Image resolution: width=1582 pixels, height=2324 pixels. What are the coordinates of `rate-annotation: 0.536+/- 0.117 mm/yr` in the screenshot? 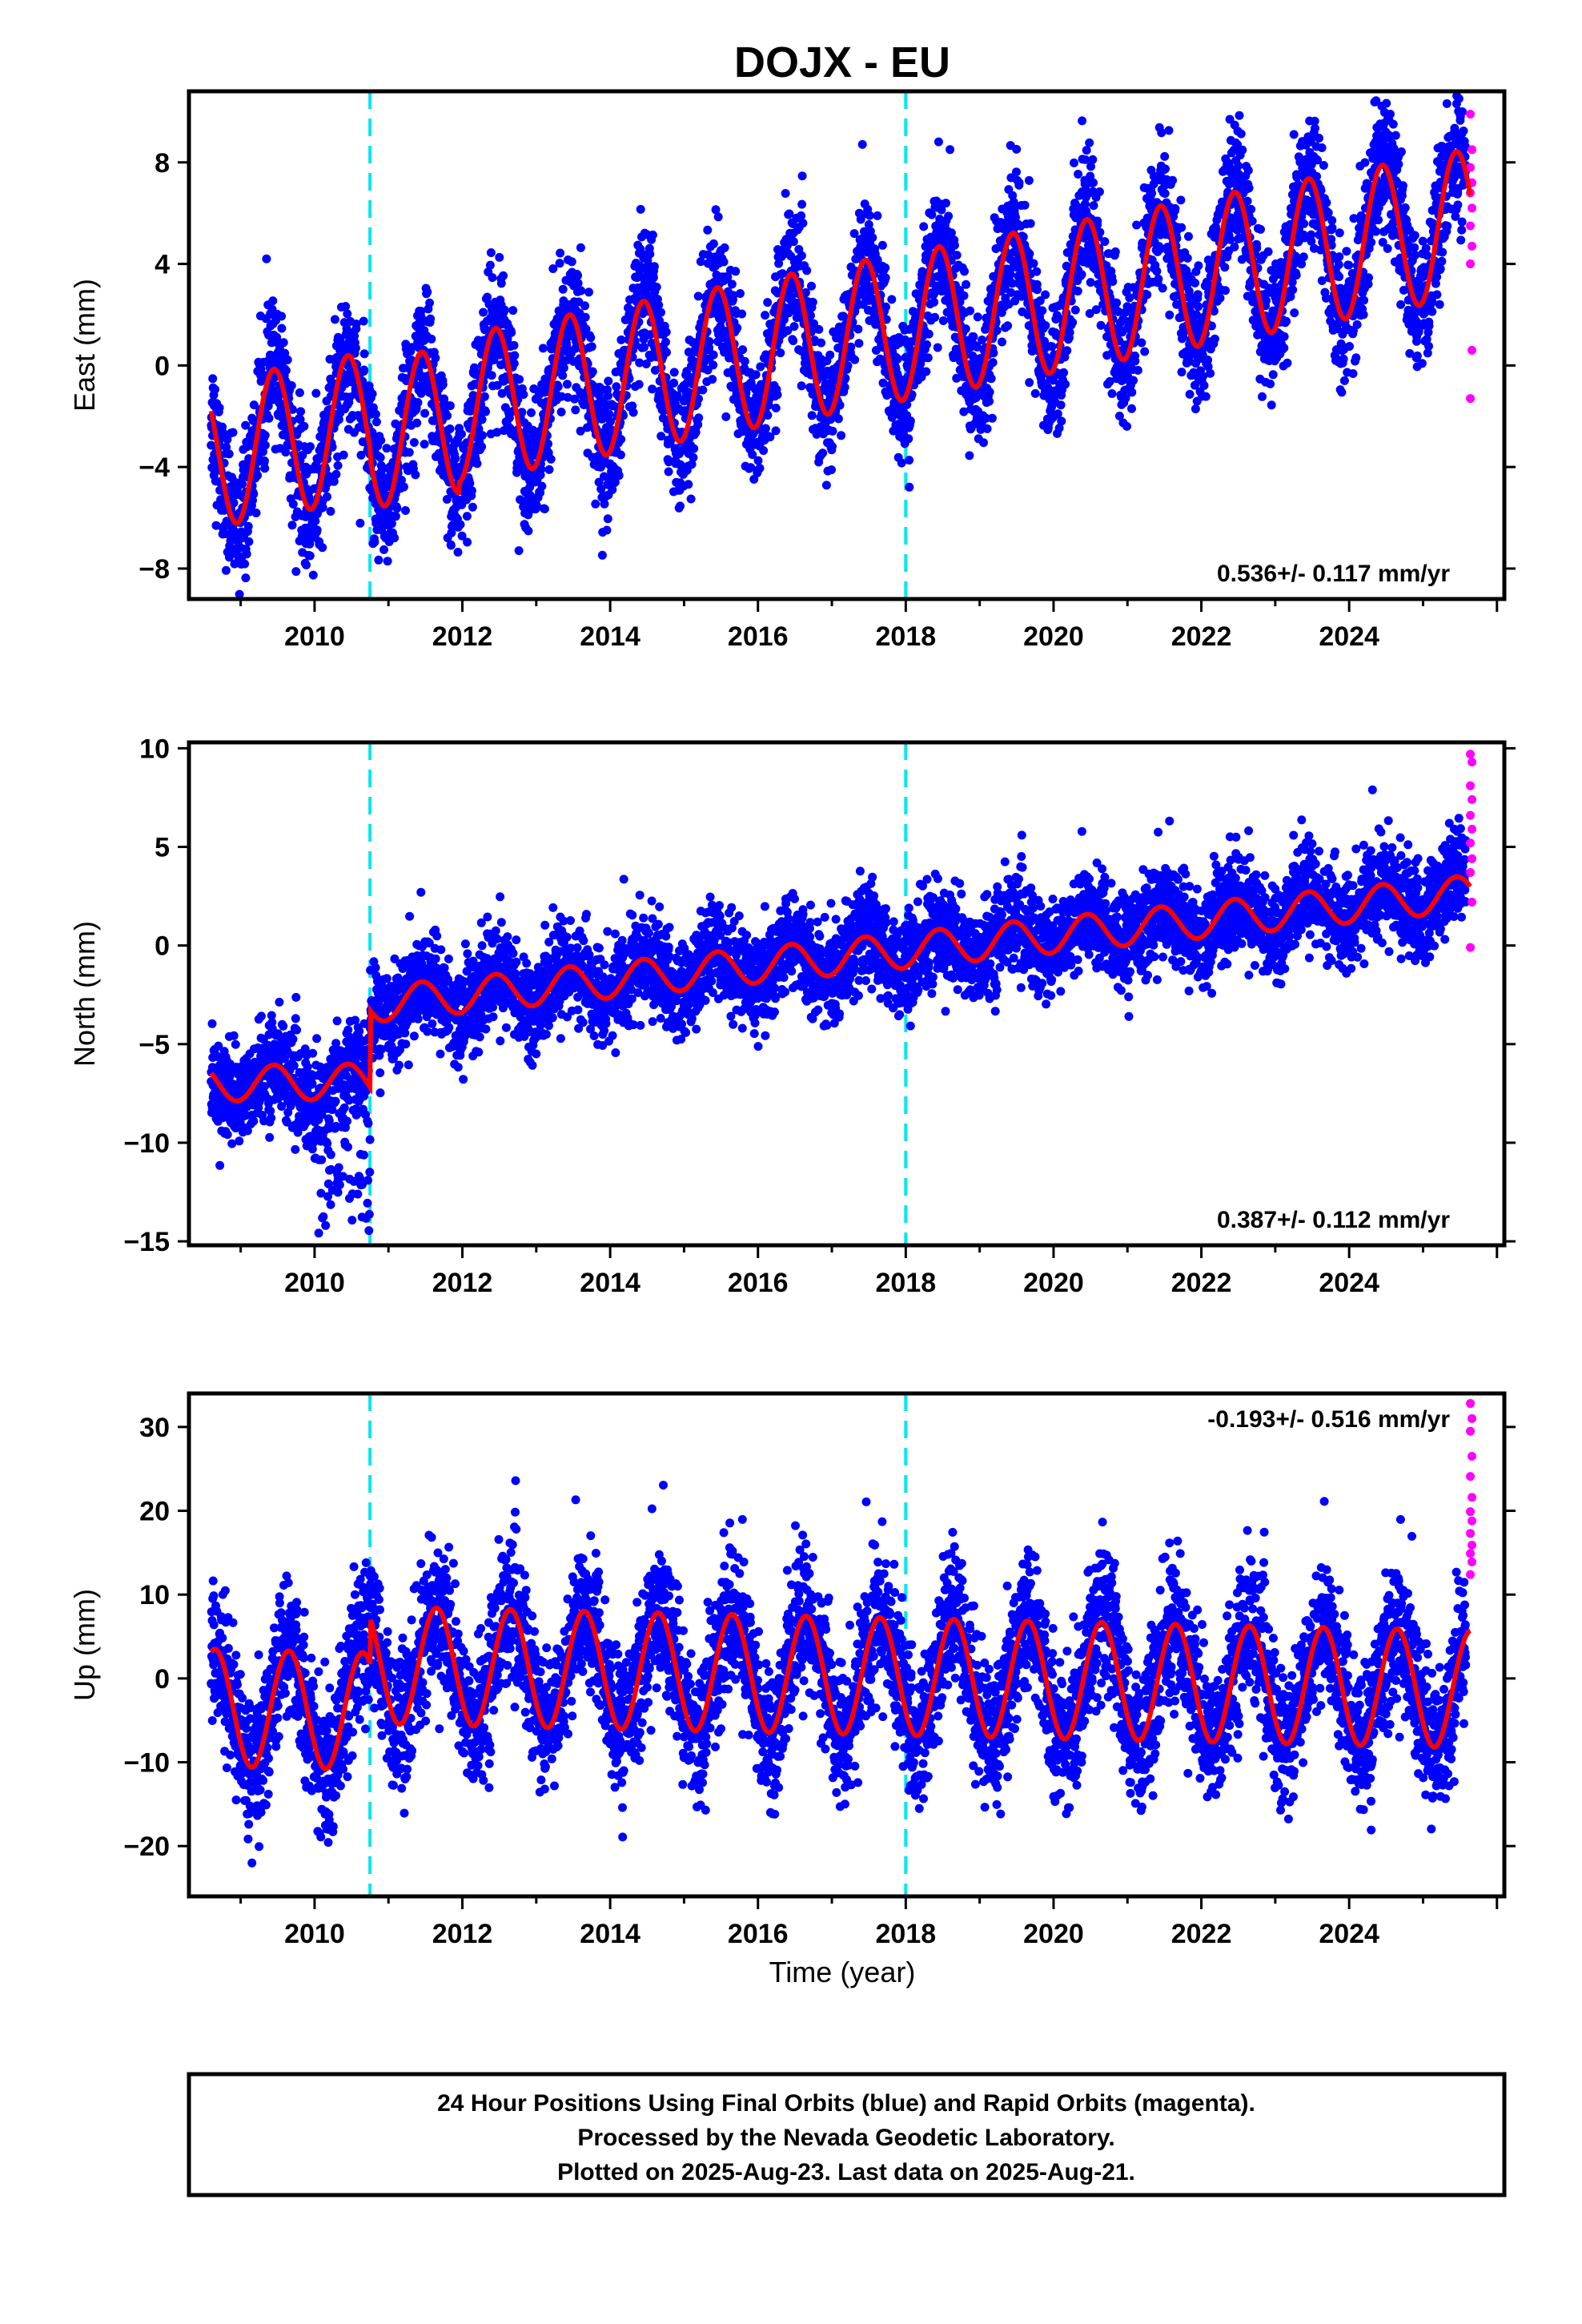 It's located at (1333, 574).